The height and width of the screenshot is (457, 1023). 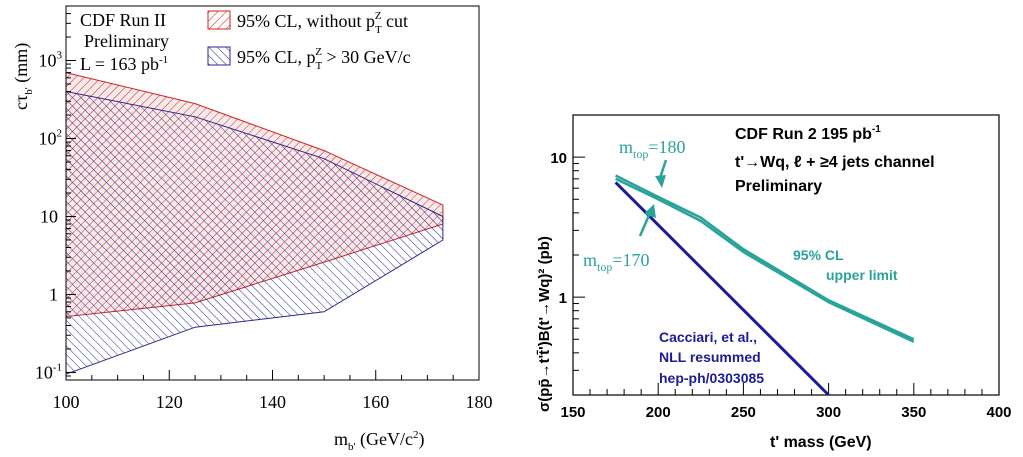 I want to click on legend-label-without-pt-cut: 95% CL, without pTZ cut, so click(x=322, y=23).